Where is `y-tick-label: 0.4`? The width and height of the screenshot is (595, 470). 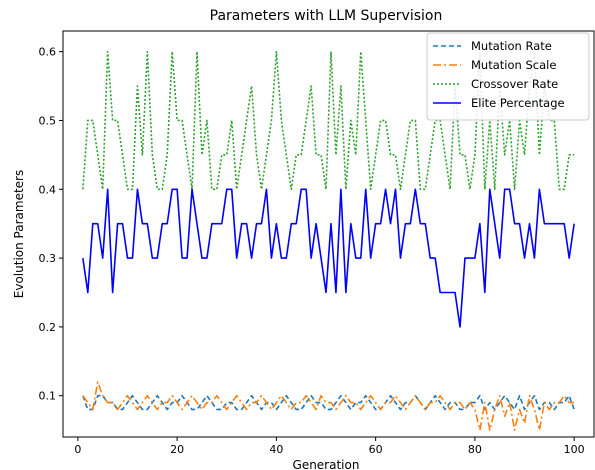
y-tick-label: 0.4 is located at coordinates (48, 189).